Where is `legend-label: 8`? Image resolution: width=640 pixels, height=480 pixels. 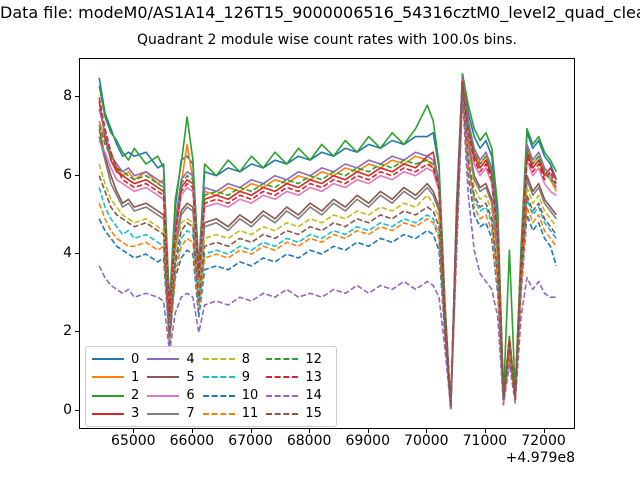
legend-label: 8 is located at coordinates (245, 359).